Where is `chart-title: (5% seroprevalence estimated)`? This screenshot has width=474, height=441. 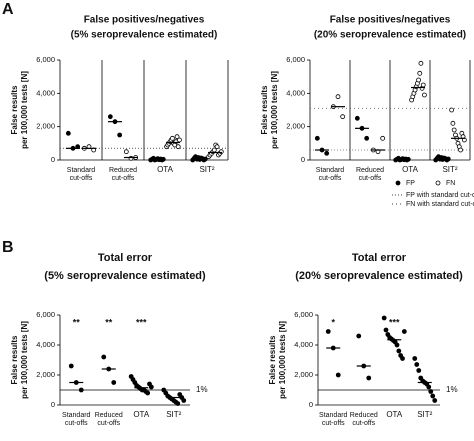
chart-title: (5% seroprevalence estimated) is located at coordinates (125, 276).